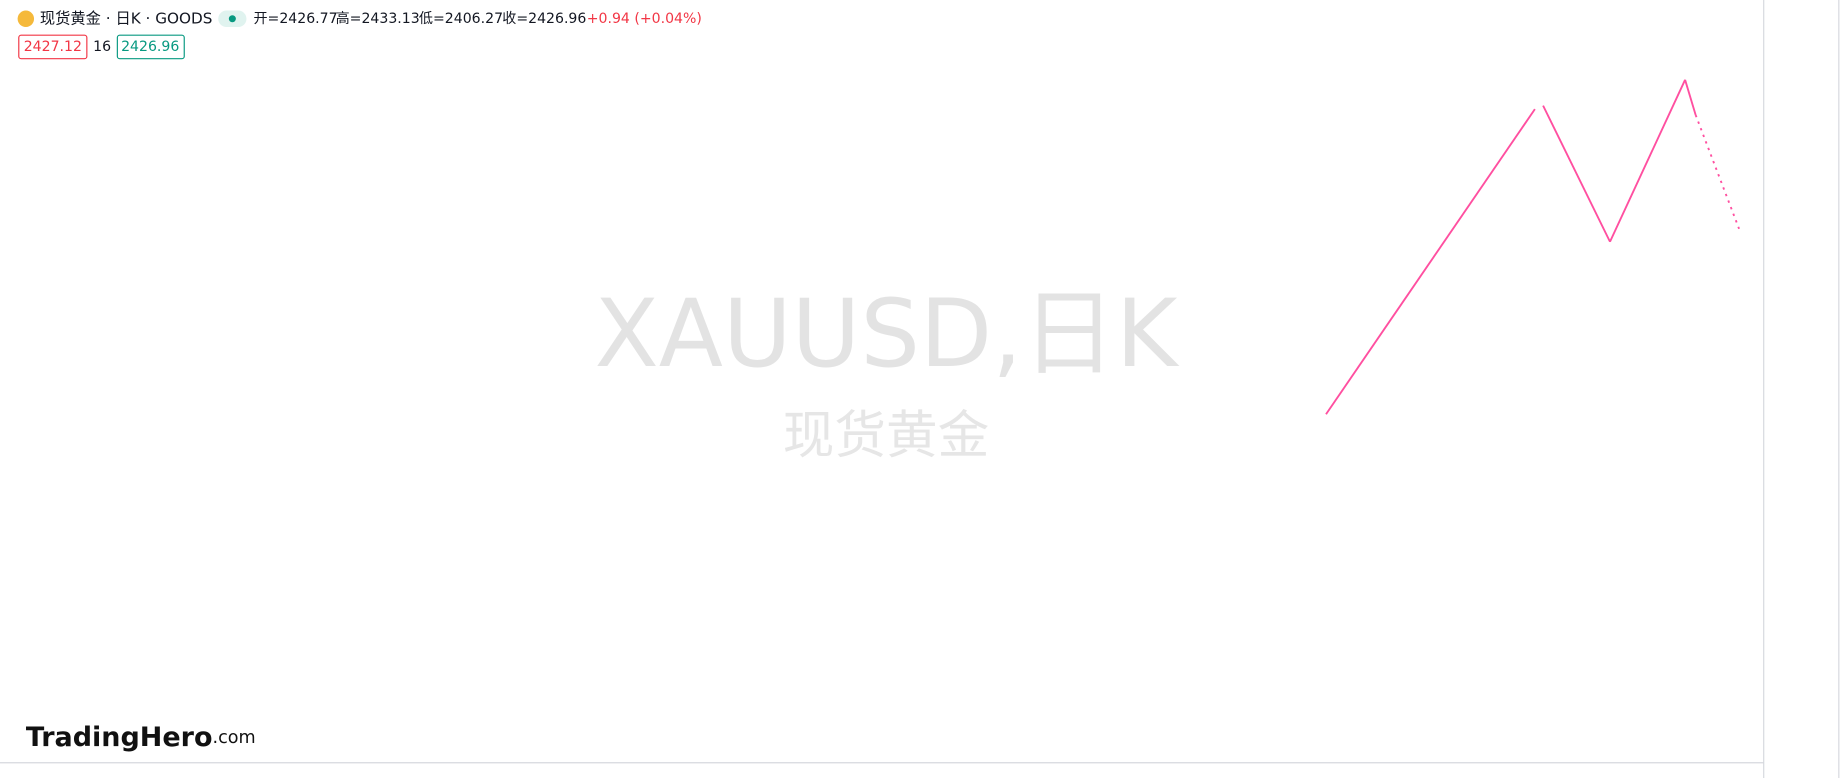 The height and width of the screenshot is (778, 1840). I want to click on bid-box, so click(53, 47).